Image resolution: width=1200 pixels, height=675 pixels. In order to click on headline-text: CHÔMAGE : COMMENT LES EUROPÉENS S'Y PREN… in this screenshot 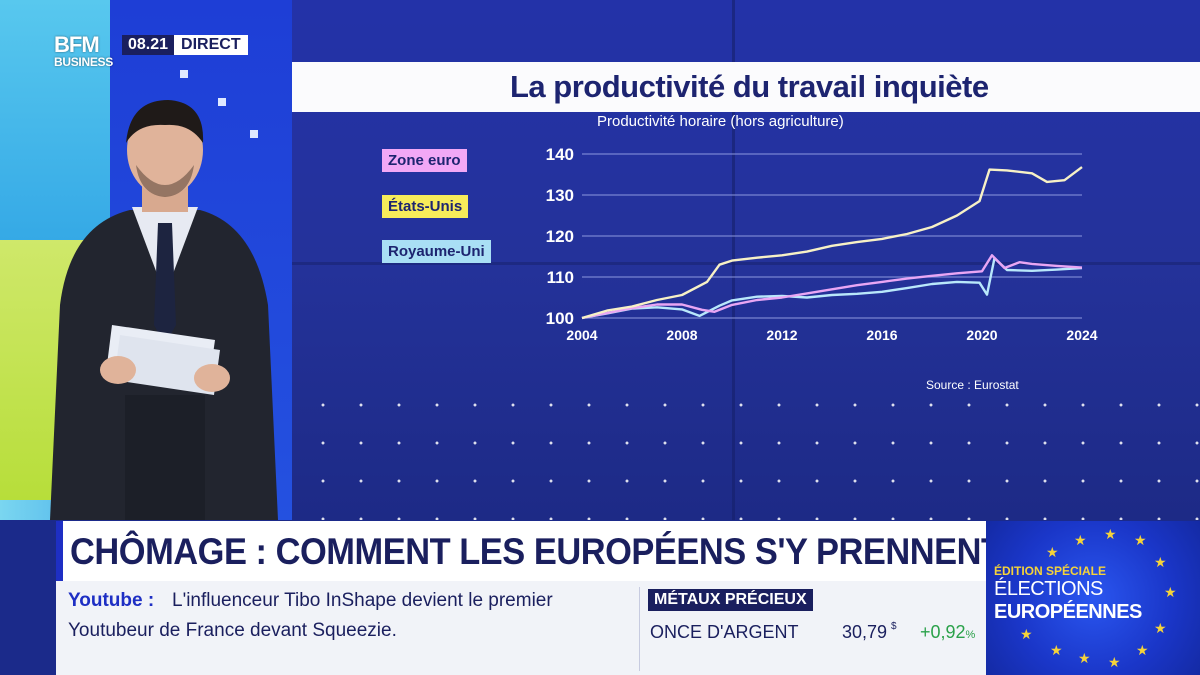, I will do `click(551, 551)`.